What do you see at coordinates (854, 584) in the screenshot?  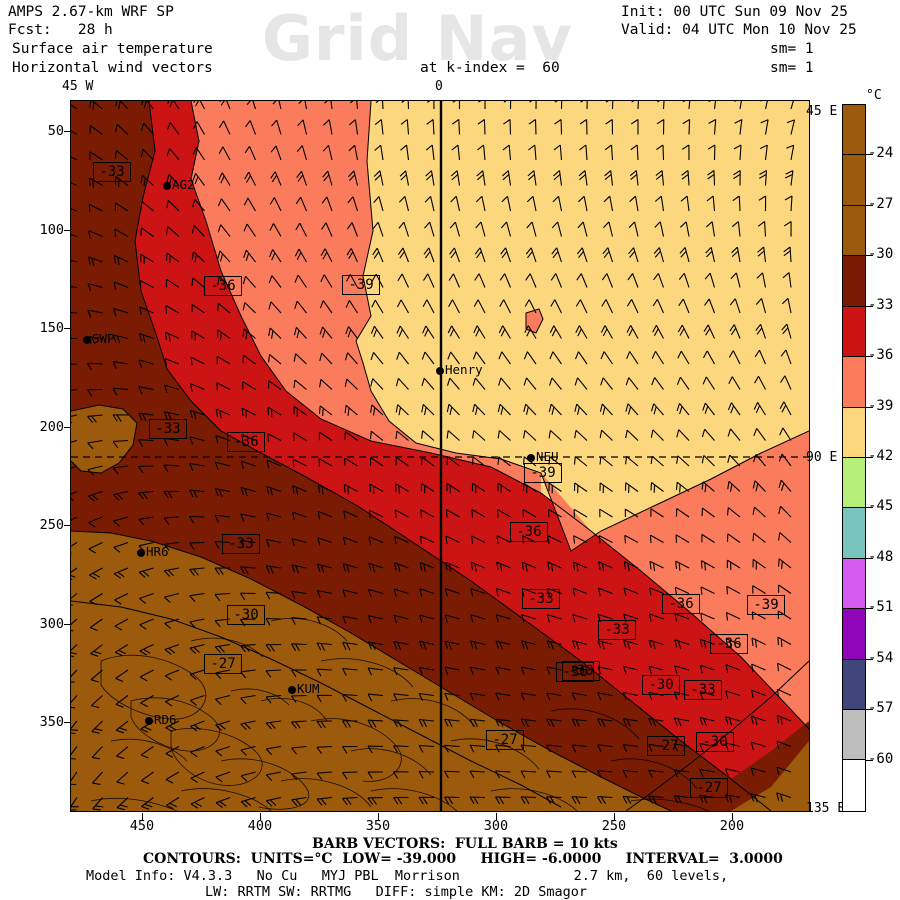 I see `colorbar-segment` at bounding box center [854, 584].